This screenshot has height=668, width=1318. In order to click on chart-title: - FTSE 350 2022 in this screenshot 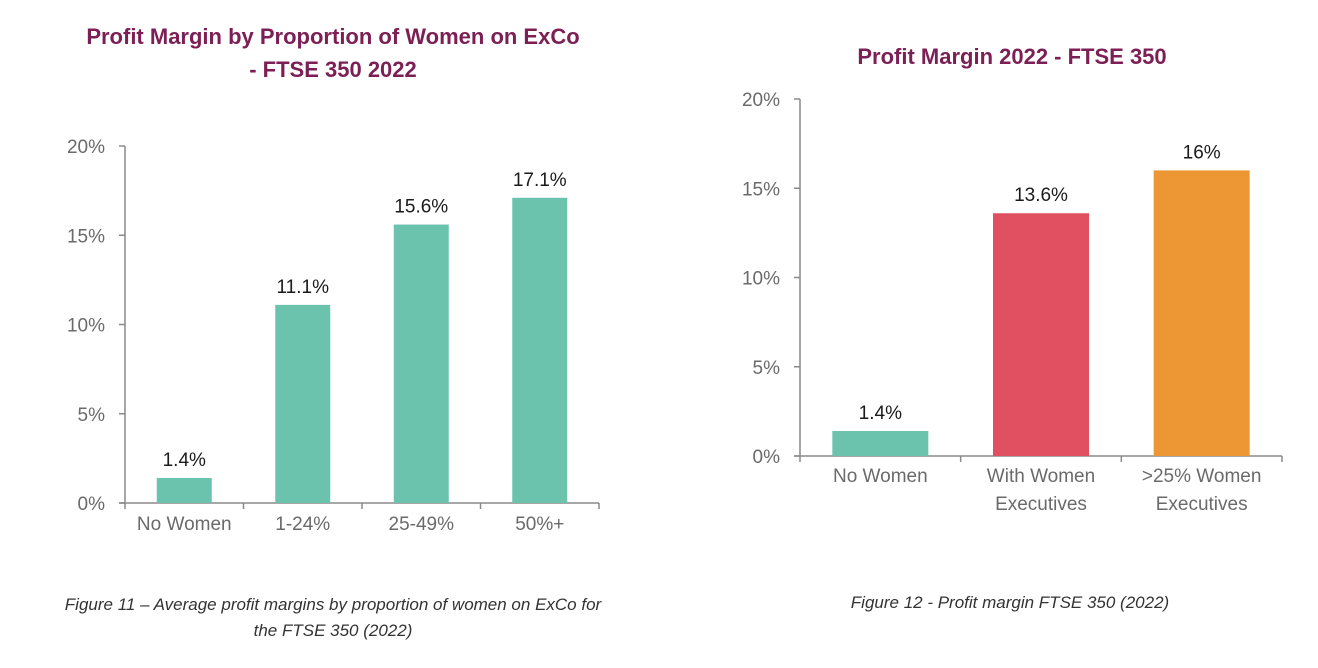, I will do `click(333, 69)`.